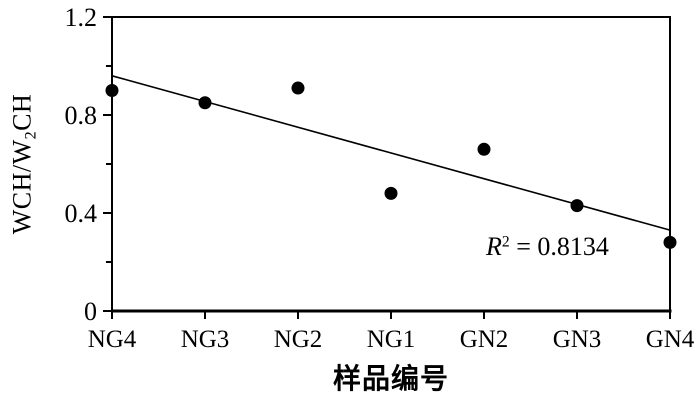 Image resolution: width=700 pixels, height=401 pixels. Describe the element at coordinates (205, 339) in the screenshot. I see `x-tick-label: NG3` at that location.